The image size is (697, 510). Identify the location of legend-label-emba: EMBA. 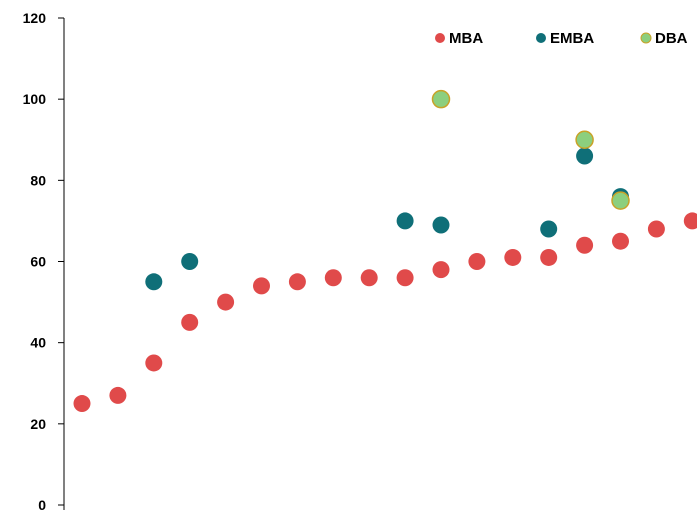
(572, 38).